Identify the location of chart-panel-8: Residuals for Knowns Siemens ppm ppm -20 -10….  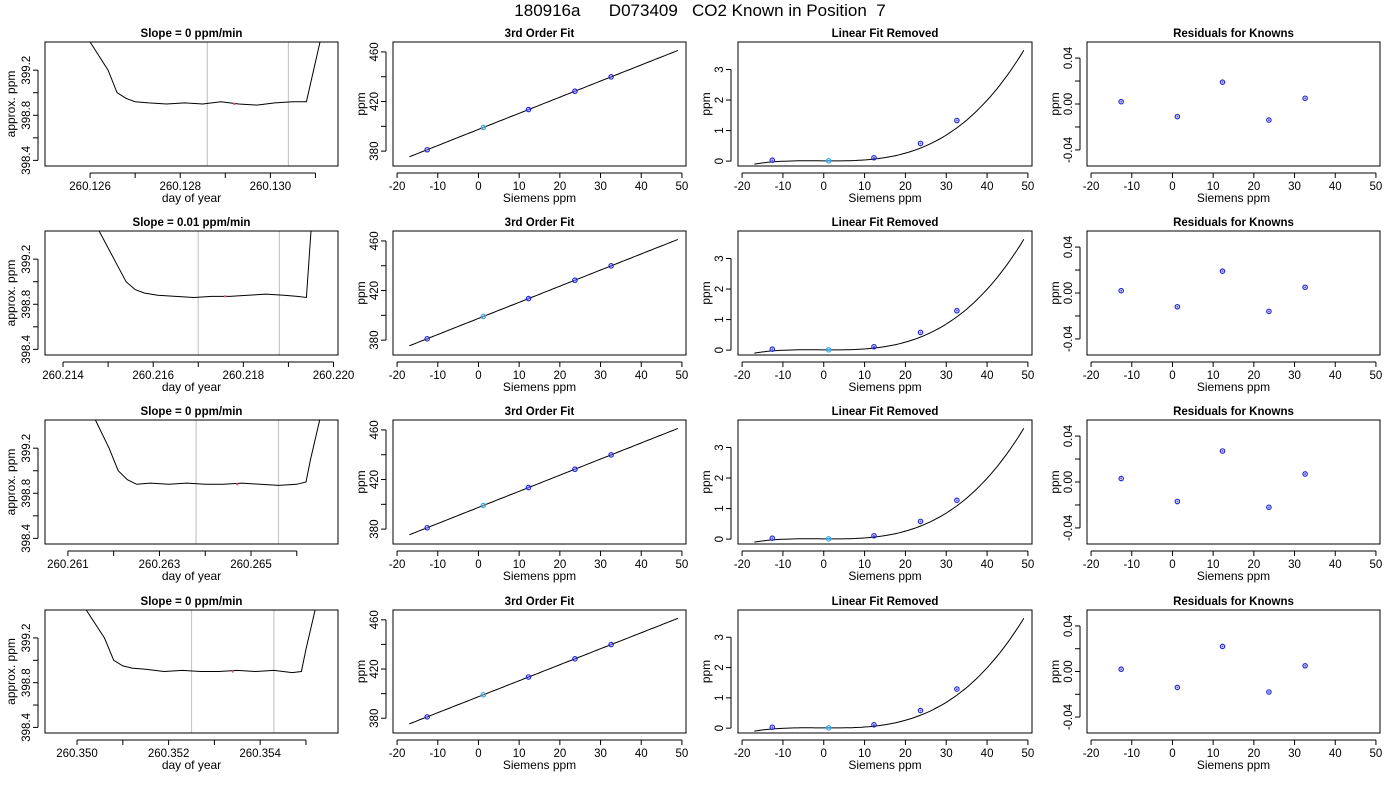
(1215, 305).